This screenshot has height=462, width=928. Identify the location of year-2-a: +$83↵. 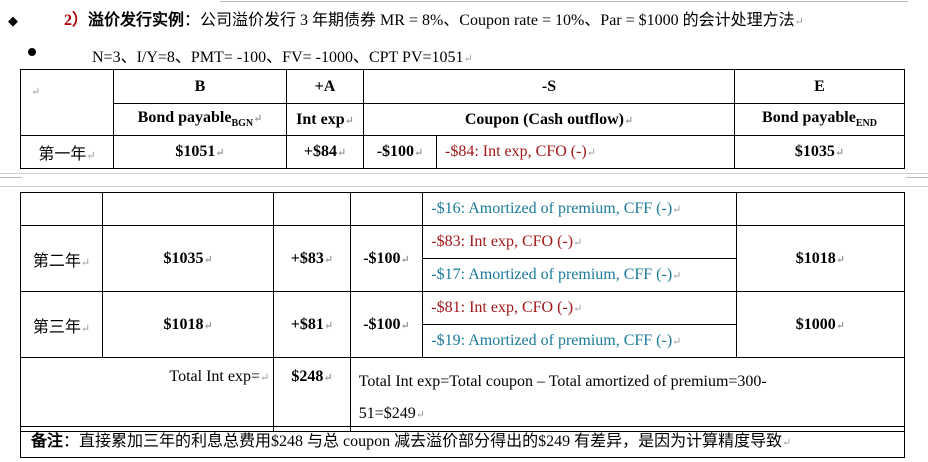
(312, 258).